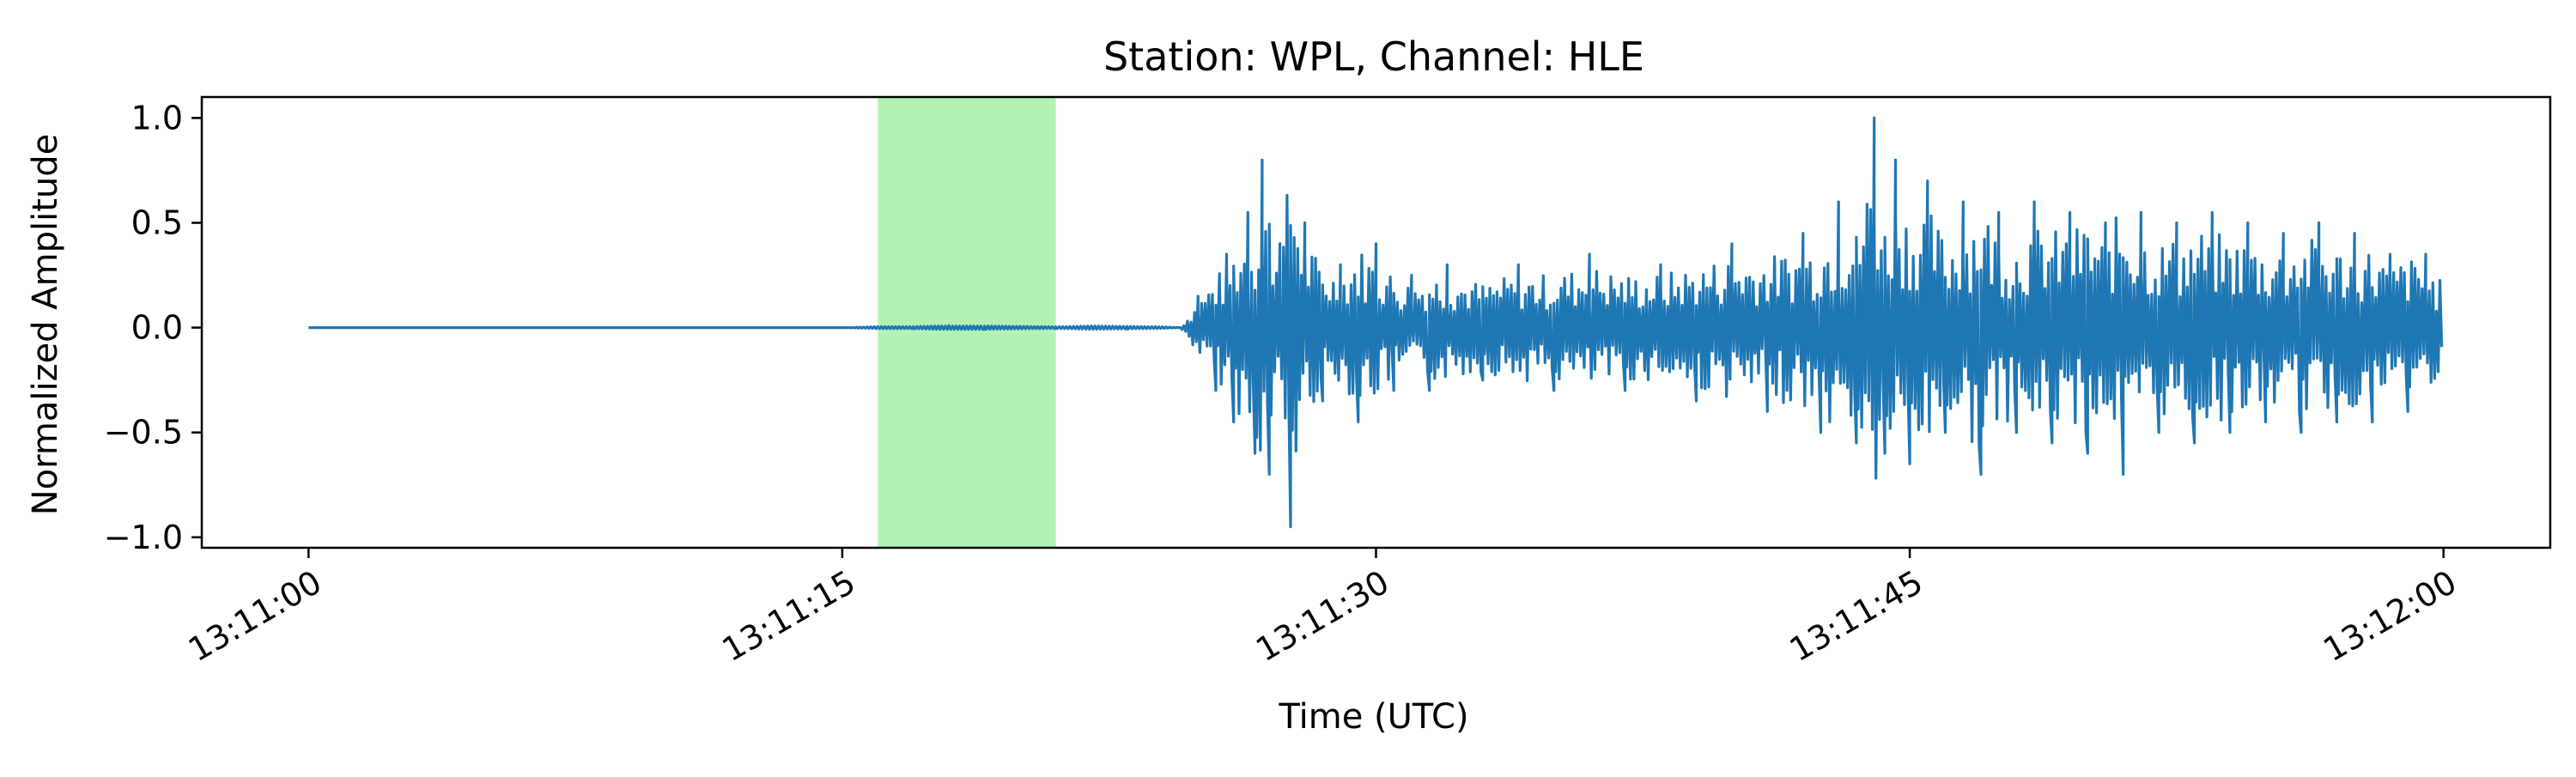 Image resolution: width=2576 pixels, height=777 pixels. I want to click on x-axis-label: Time (UTC), so click(1373, 717).